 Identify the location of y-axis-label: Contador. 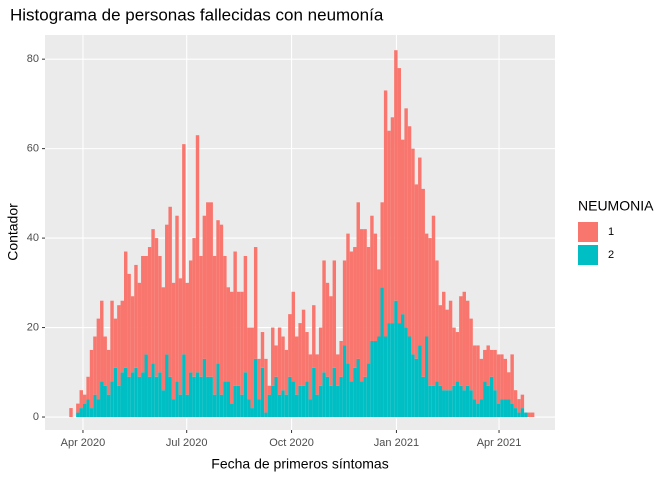
(13, 232).